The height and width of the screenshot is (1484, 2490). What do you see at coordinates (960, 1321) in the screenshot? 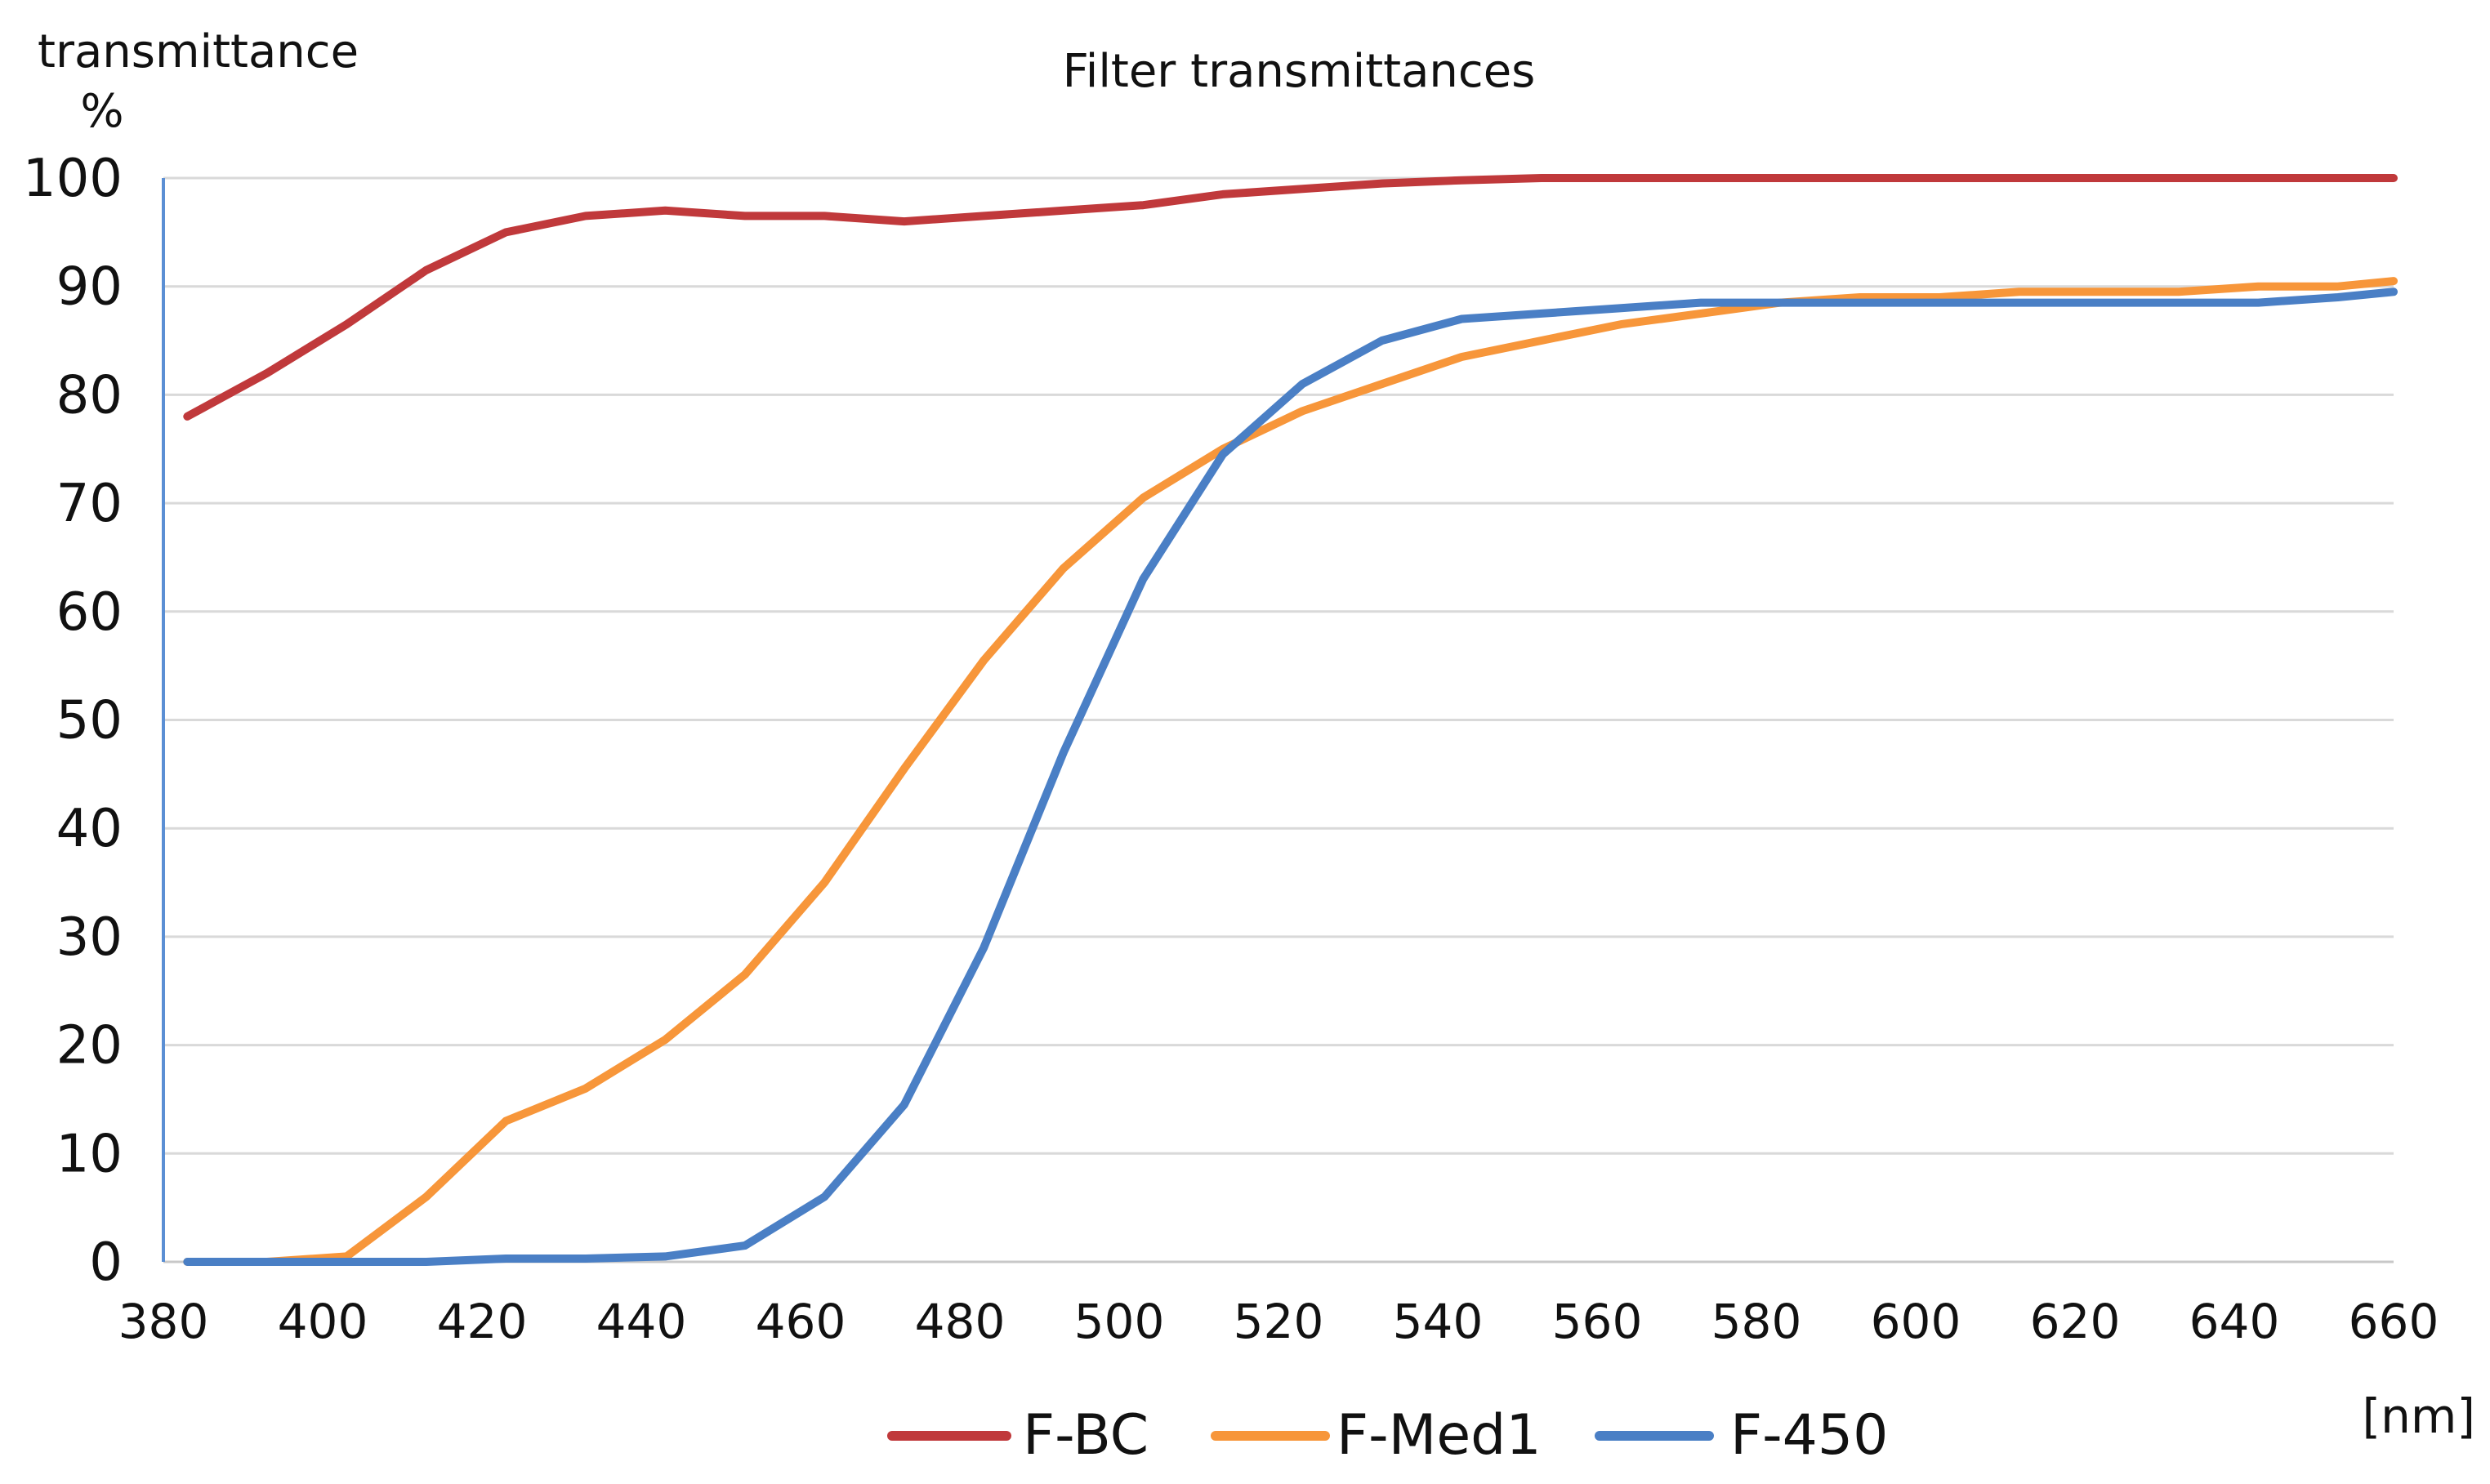
I see `x-tick-label-480: 480` at bounding box center [960, 1321].